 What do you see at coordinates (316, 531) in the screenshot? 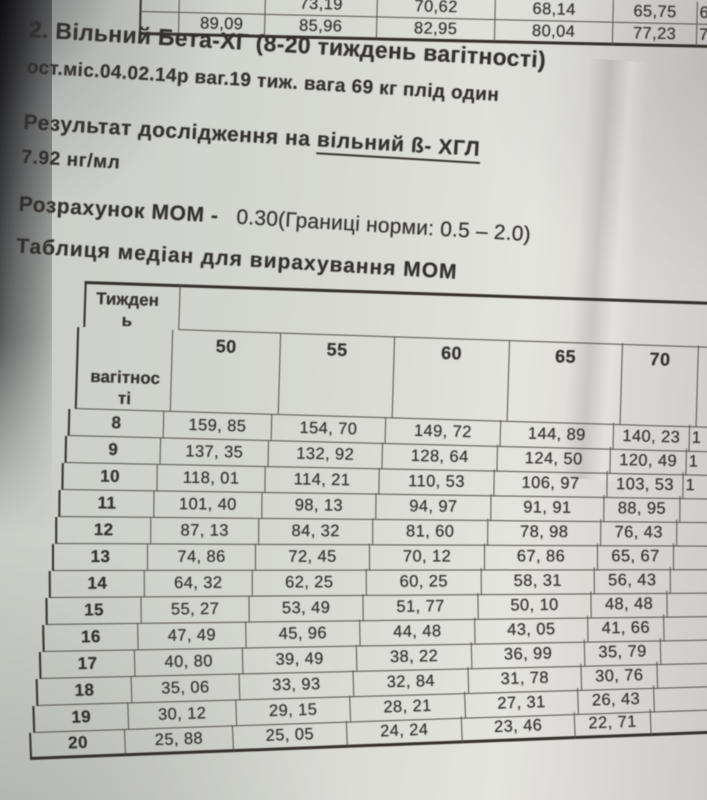
I see `median-cell: 84, 32` at bounding box center [316, 531].